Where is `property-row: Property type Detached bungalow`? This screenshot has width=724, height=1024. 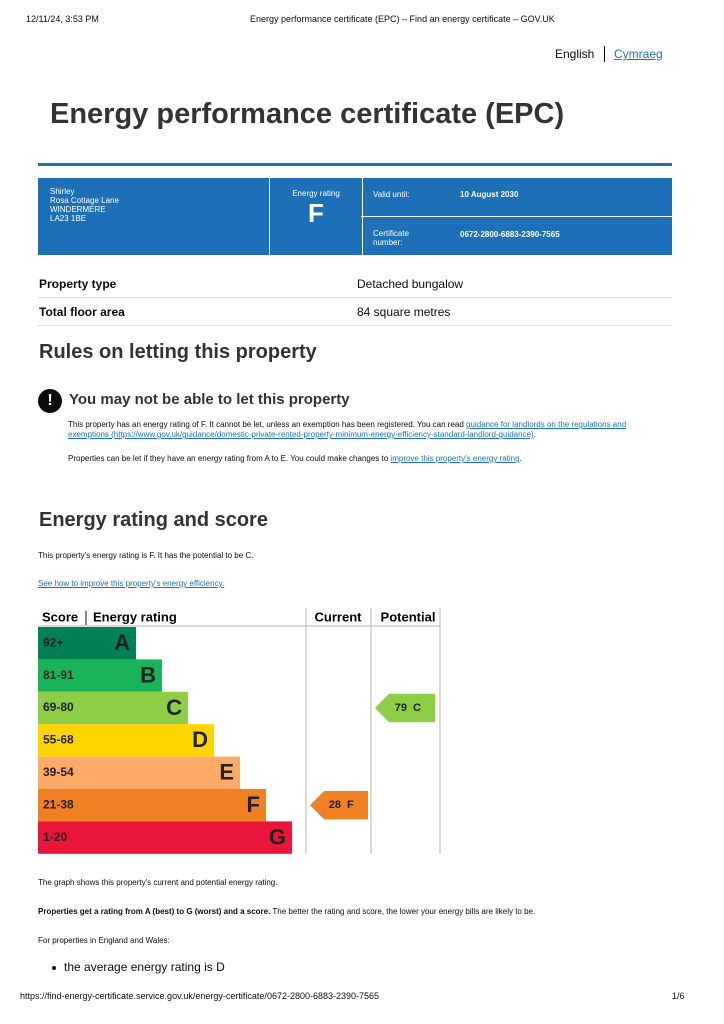 property-row: Property type Detached bungalow is located at coordinates (355, 284).